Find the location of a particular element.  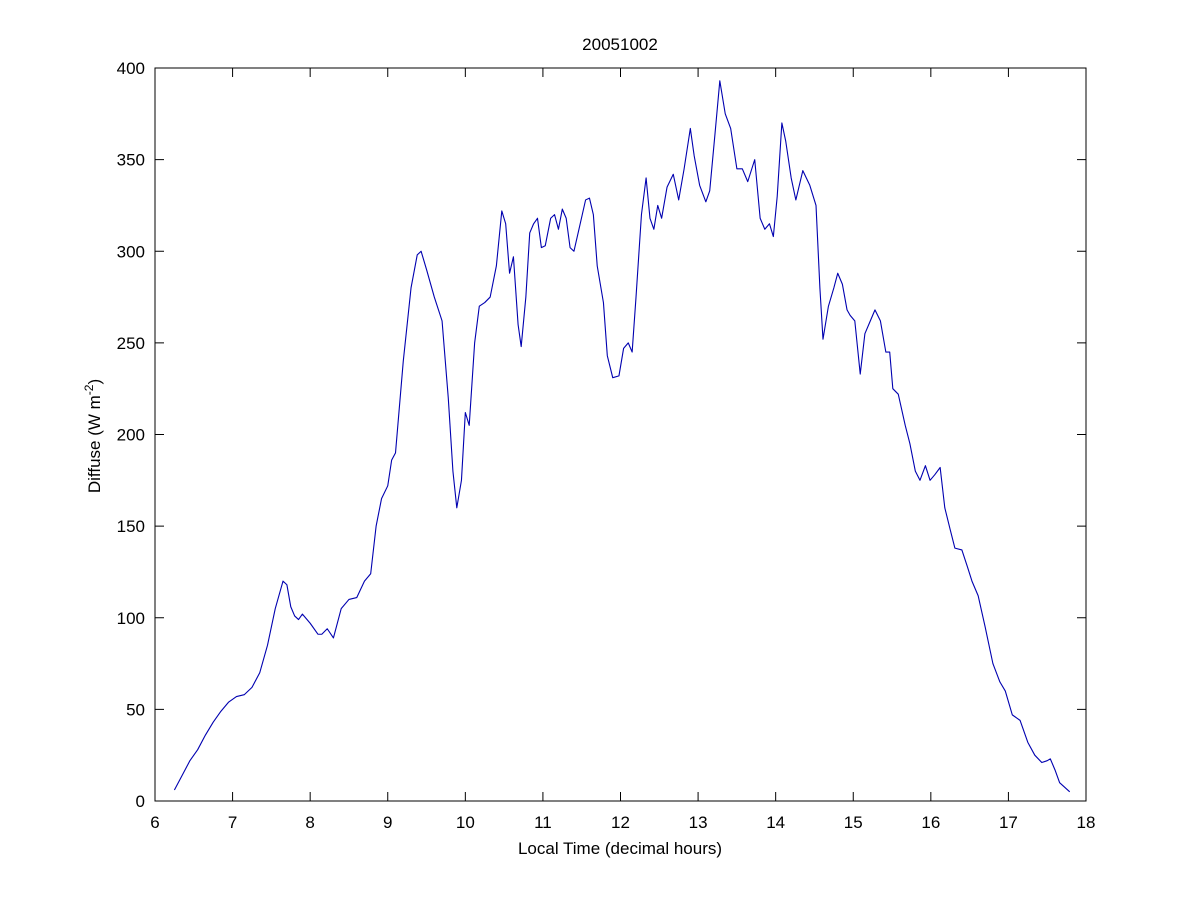

y-tick-label: 250 is located at coordinates (131, 343).